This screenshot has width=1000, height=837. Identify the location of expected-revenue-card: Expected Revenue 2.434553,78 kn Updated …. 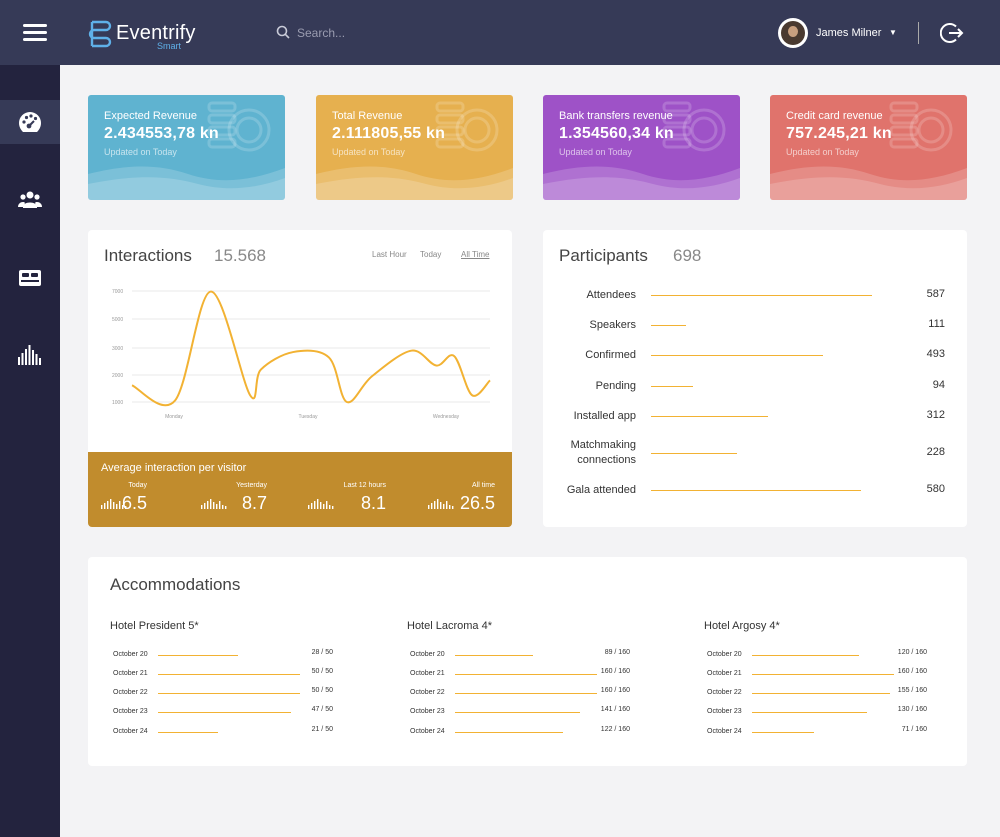
(186, 147).